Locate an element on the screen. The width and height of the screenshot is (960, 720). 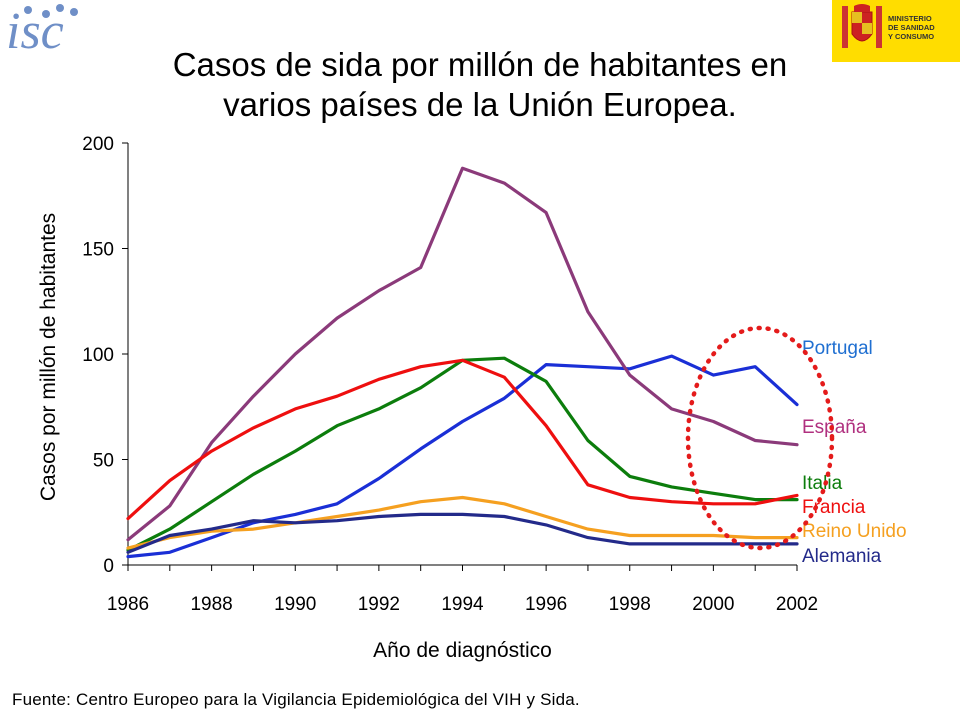
ministry-logo-text: MINISTERIO DE SANIDAD Y CONSUMO is located at coordinates (911, 27).